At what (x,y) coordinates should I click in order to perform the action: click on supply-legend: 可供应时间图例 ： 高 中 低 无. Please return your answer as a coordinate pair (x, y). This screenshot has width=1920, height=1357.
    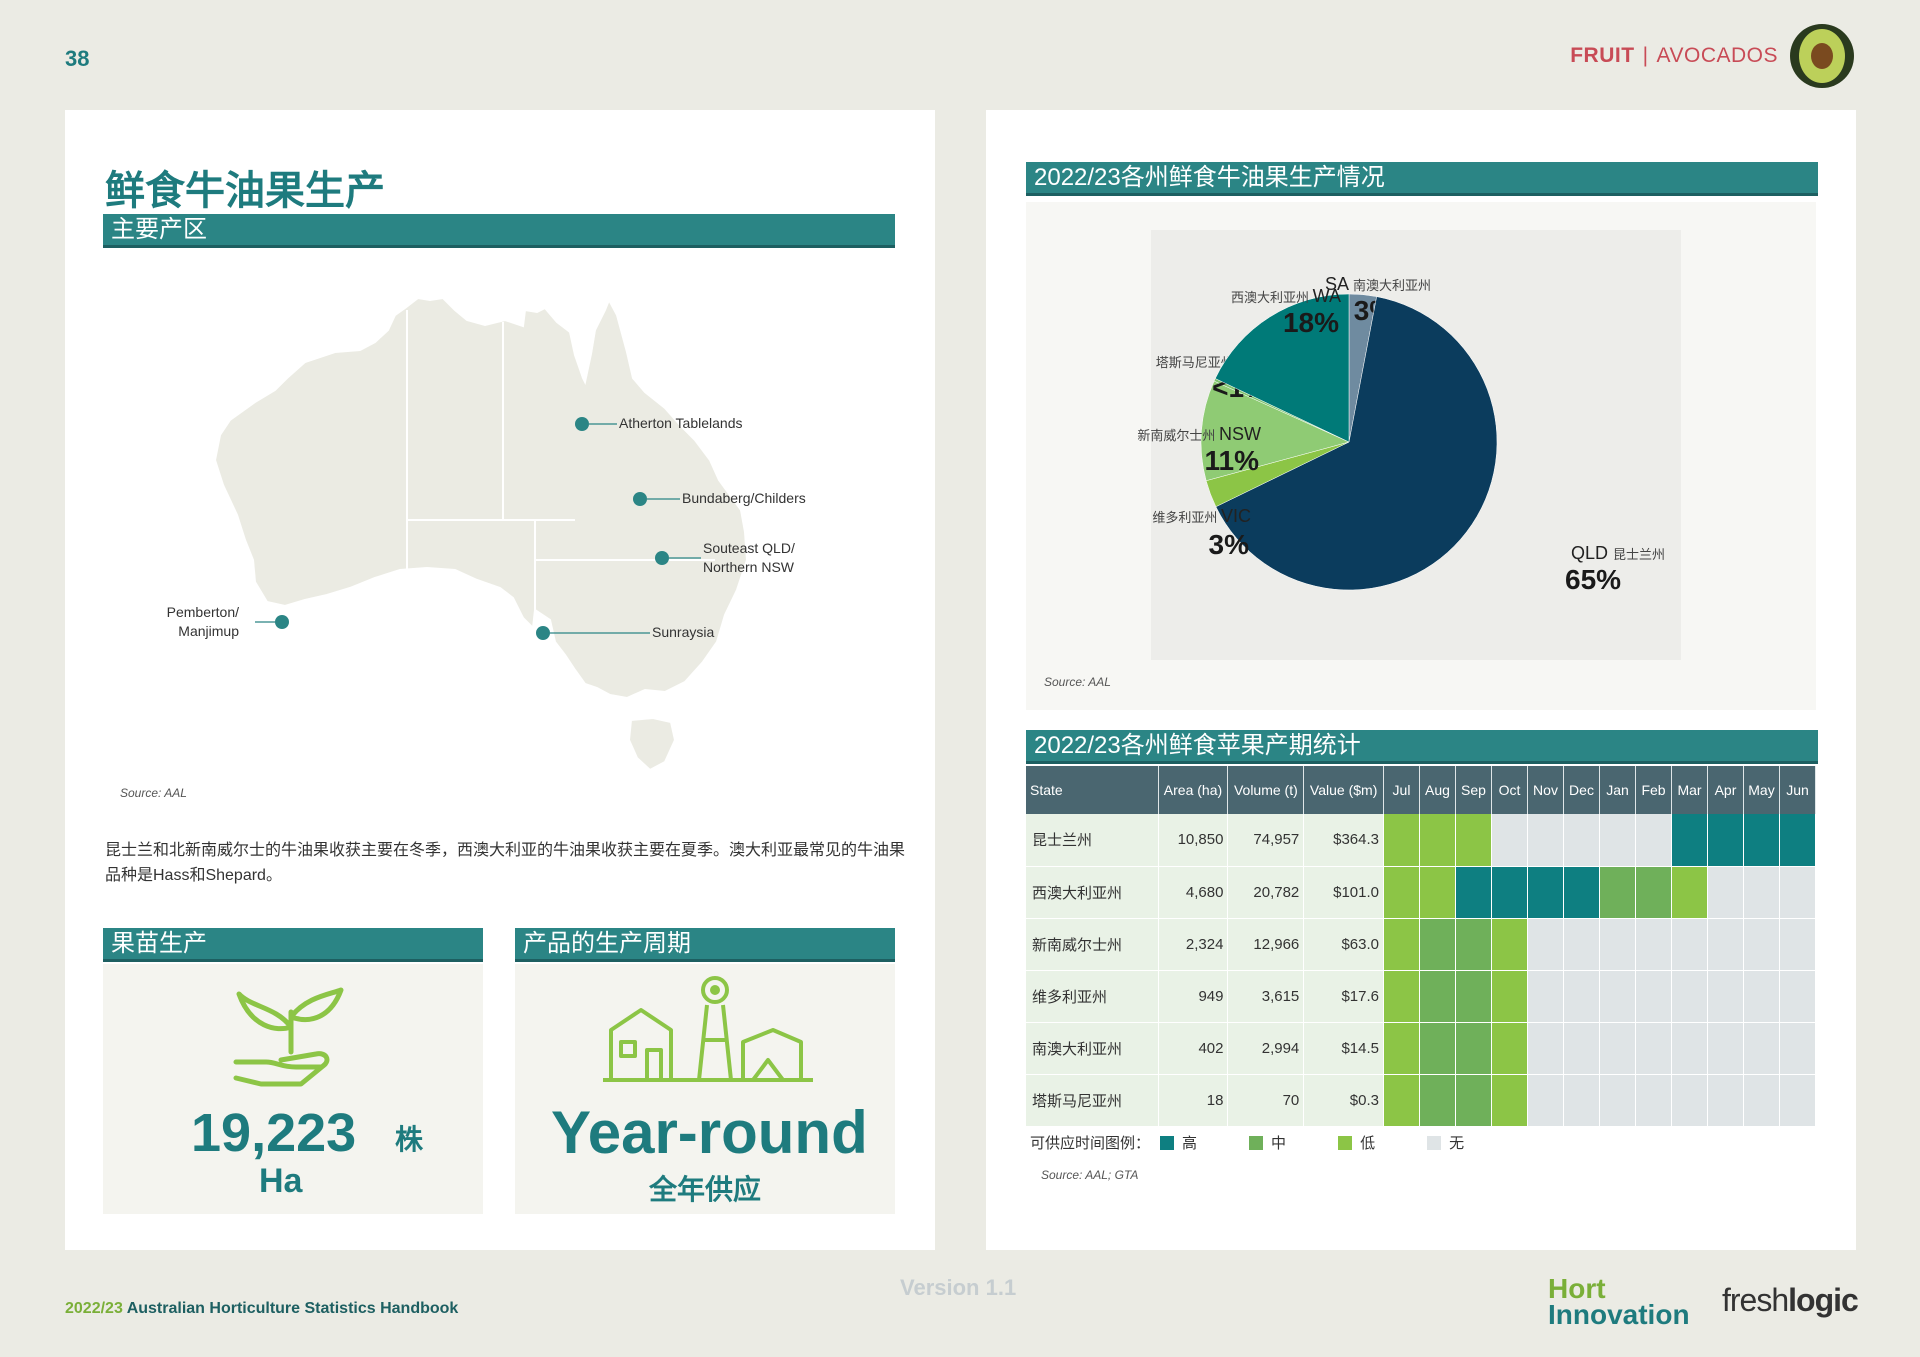
    Looking at the image, I should click on (1247, 1142).